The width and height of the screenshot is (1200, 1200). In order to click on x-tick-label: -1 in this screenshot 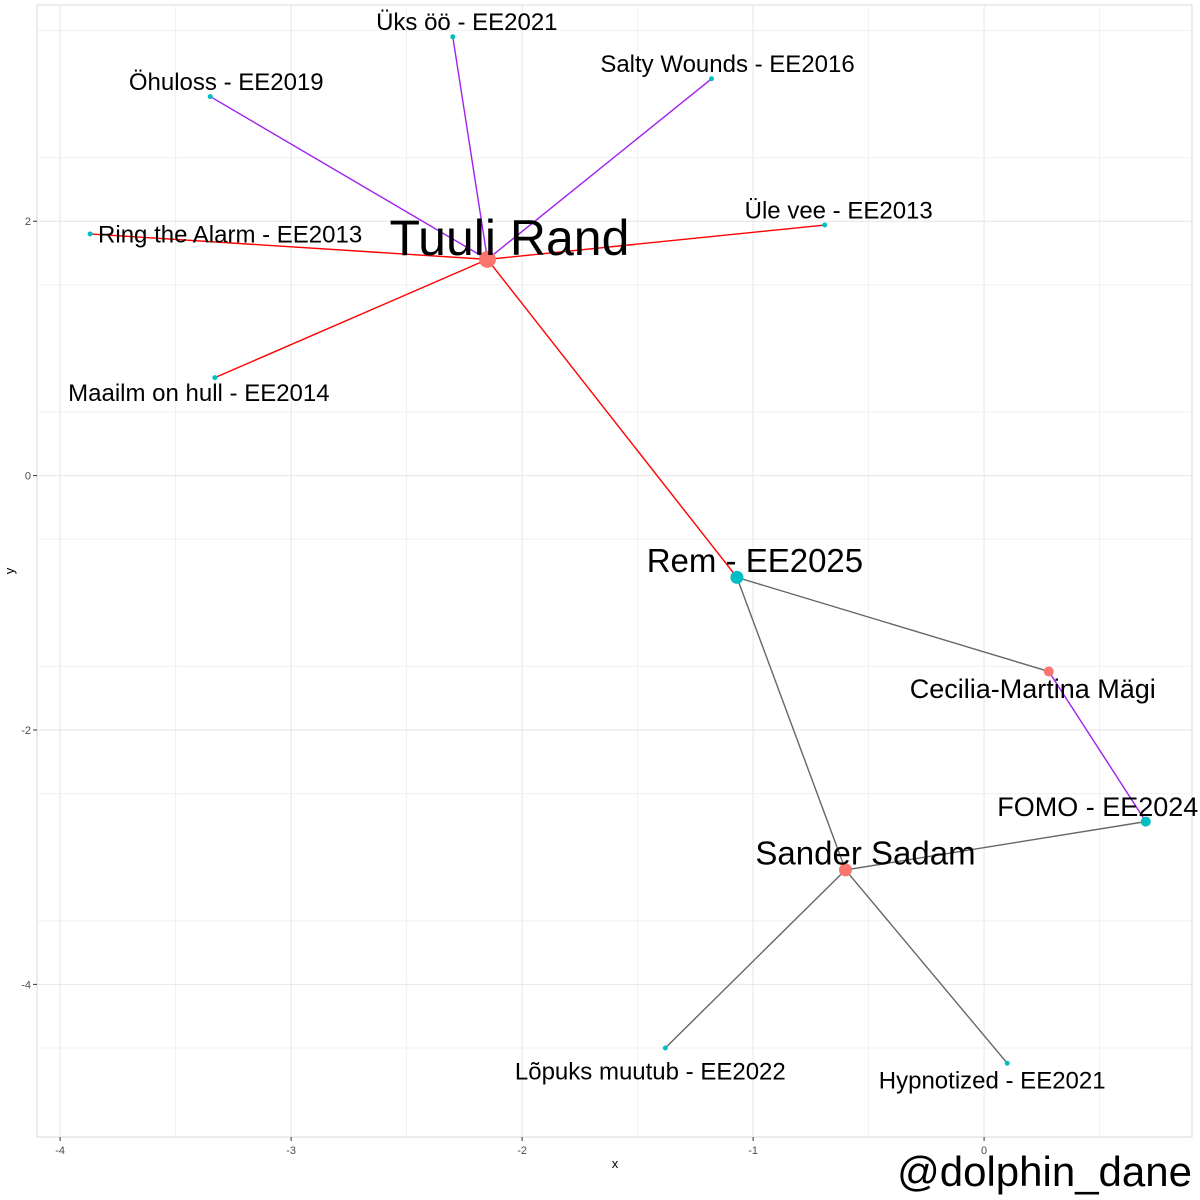, I will do `click(753, 1151)`.